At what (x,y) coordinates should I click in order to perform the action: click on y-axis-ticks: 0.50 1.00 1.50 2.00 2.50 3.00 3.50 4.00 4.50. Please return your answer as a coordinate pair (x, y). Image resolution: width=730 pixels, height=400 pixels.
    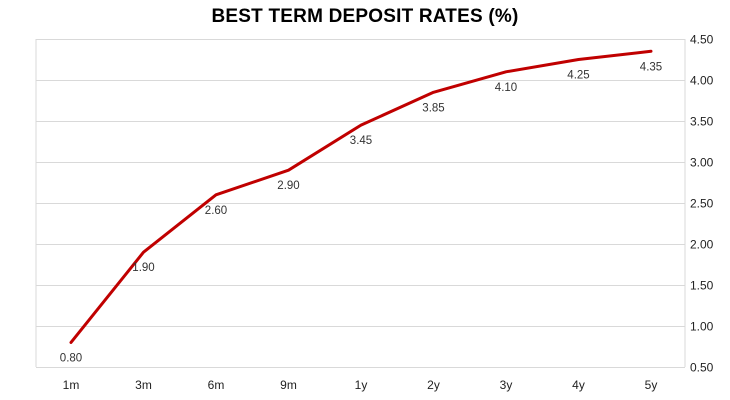
    Looking at the image, I should click on (702, 204).